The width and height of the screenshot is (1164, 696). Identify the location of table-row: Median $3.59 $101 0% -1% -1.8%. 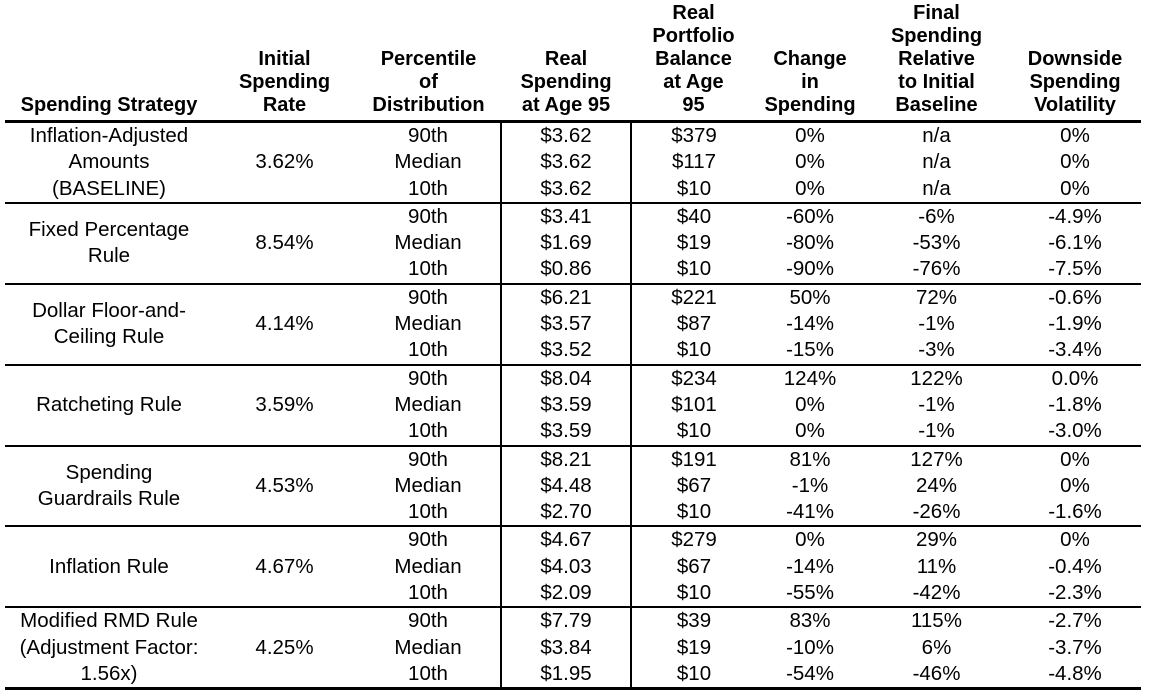
(573, 405).